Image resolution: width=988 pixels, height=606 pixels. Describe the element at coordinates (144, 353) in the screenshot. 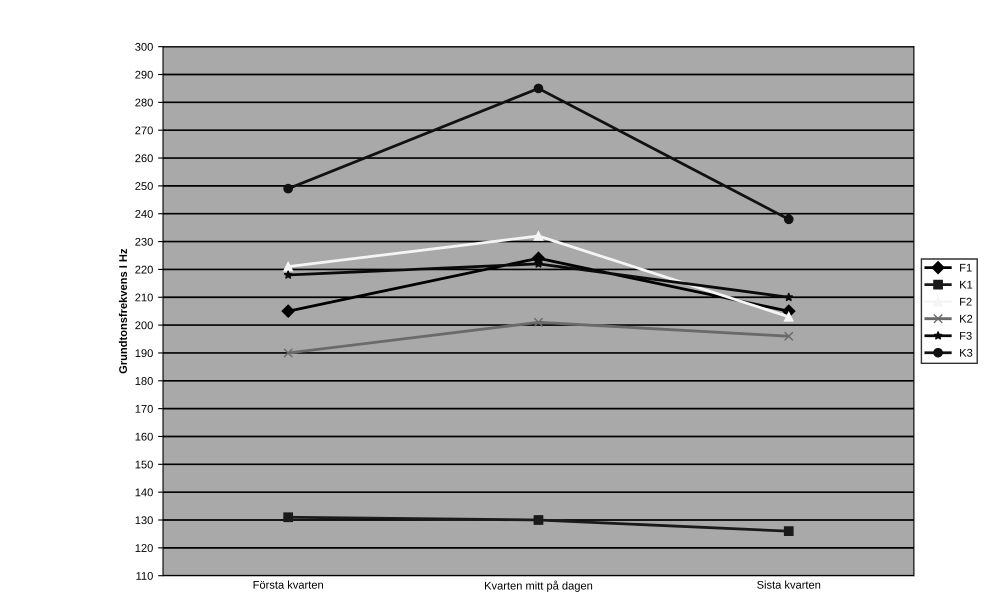

I see `y-tick-label: 190` at that location.